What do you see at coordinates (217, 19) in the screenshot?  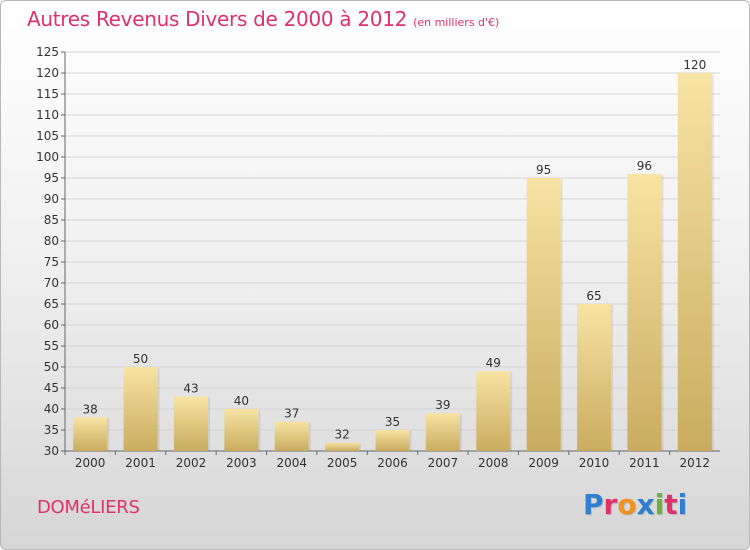 I see `chart-title: Autres Revenus Divers de 2000 à 2012` at bounding box center [217, 19].